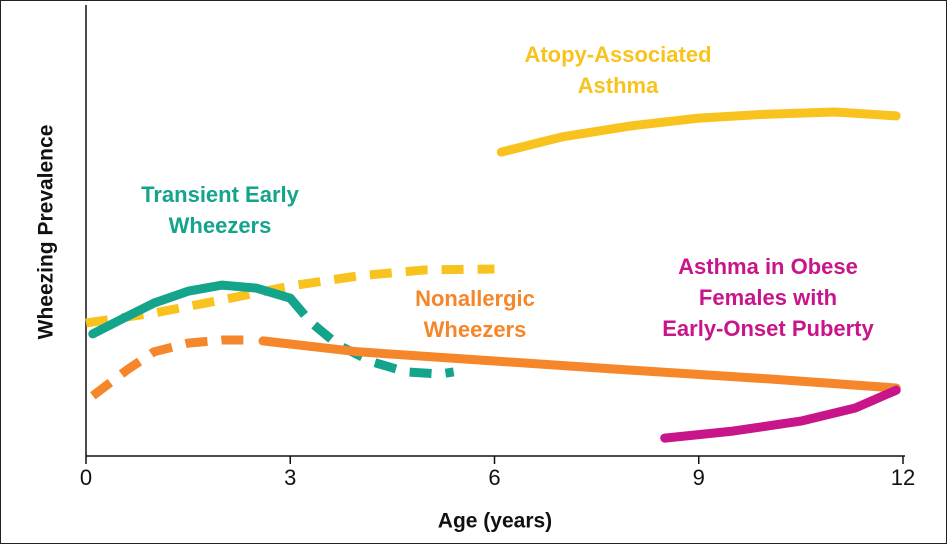  What do you see at coordinates (86, 477) in the screenshot?
I see `x-tick-label: 0` at bounding box center [86, 477].